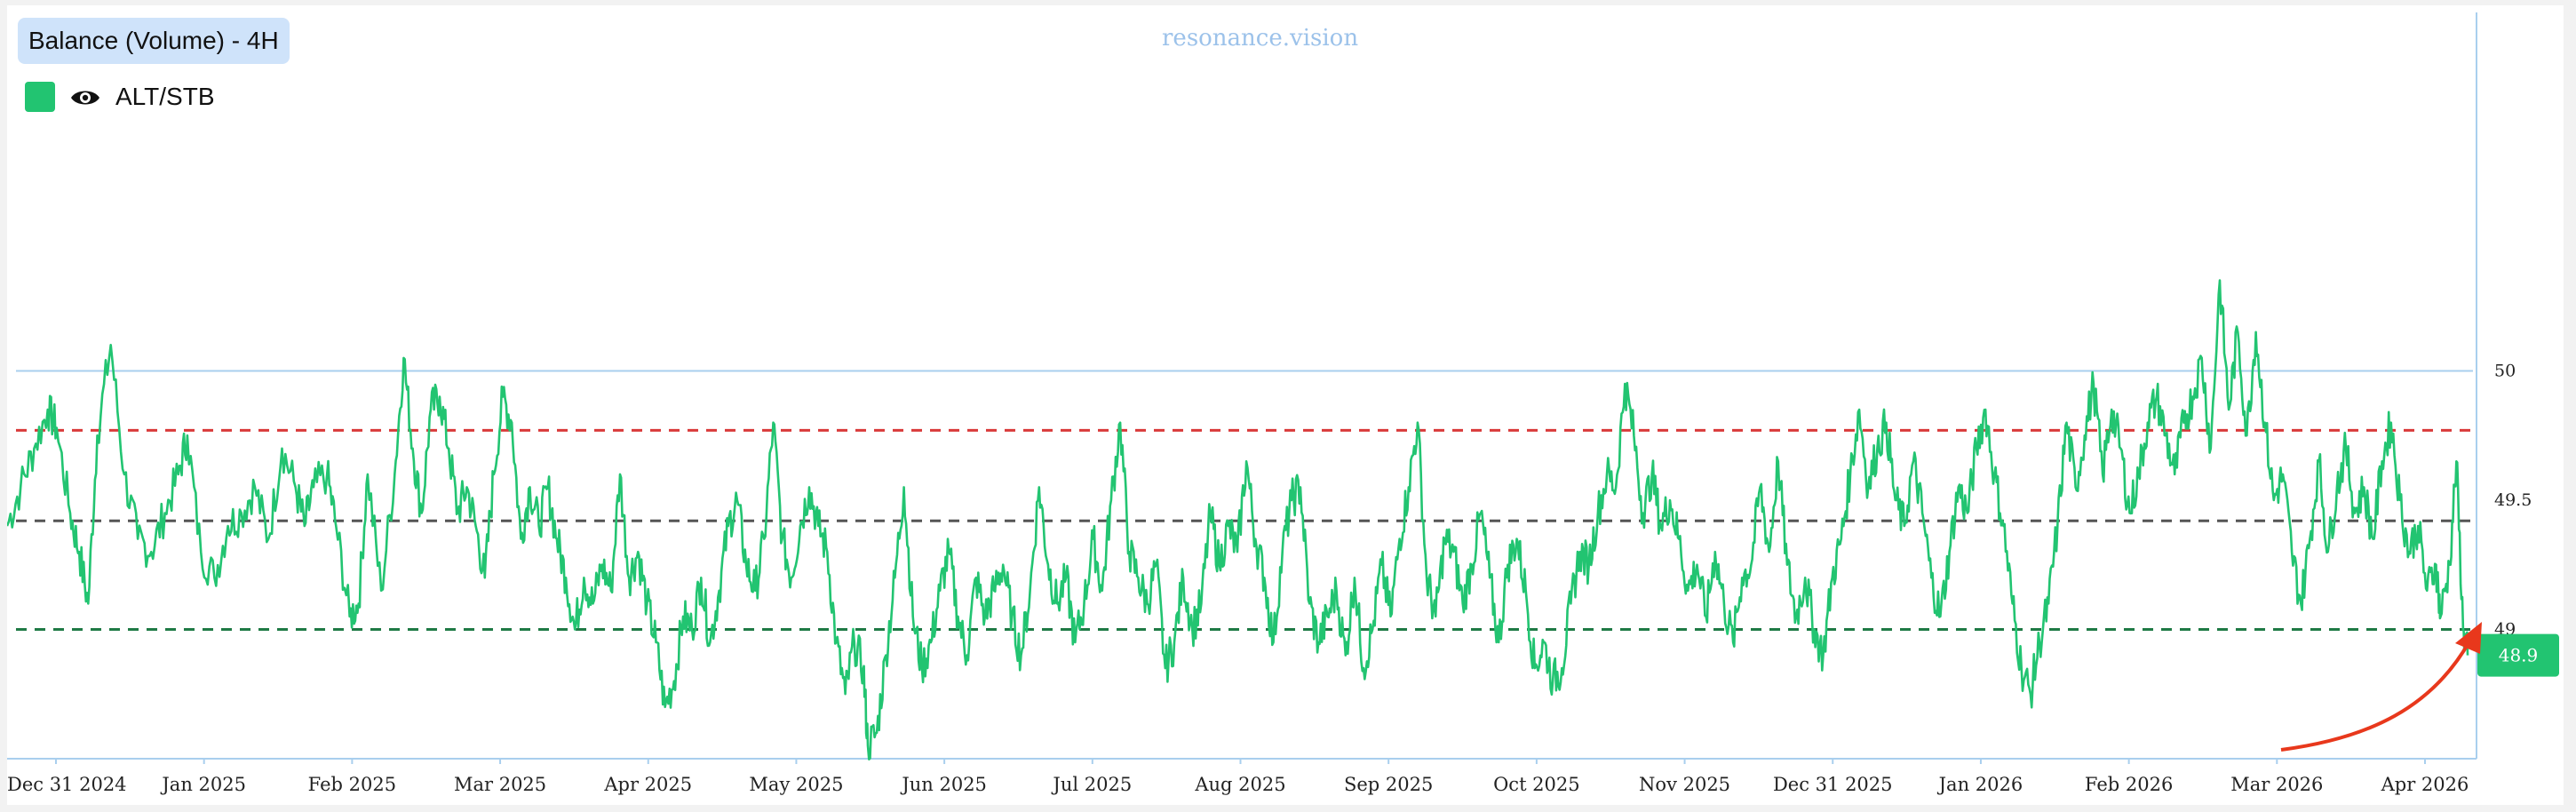  I want to click on last-value-label: 48.9, so click(2519, 655).